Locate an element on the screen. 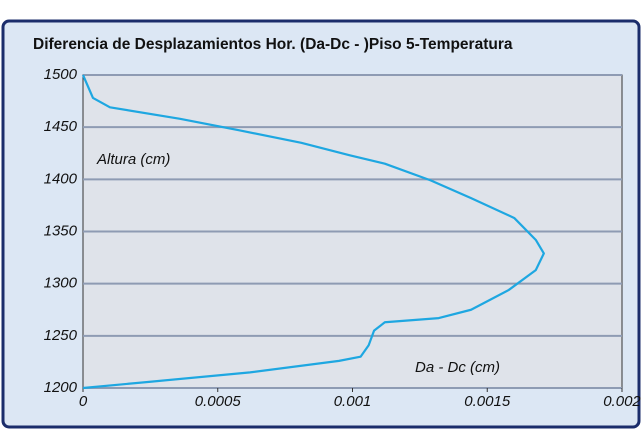  y-tick-label: 1450 is located at coordinates (61, 126).